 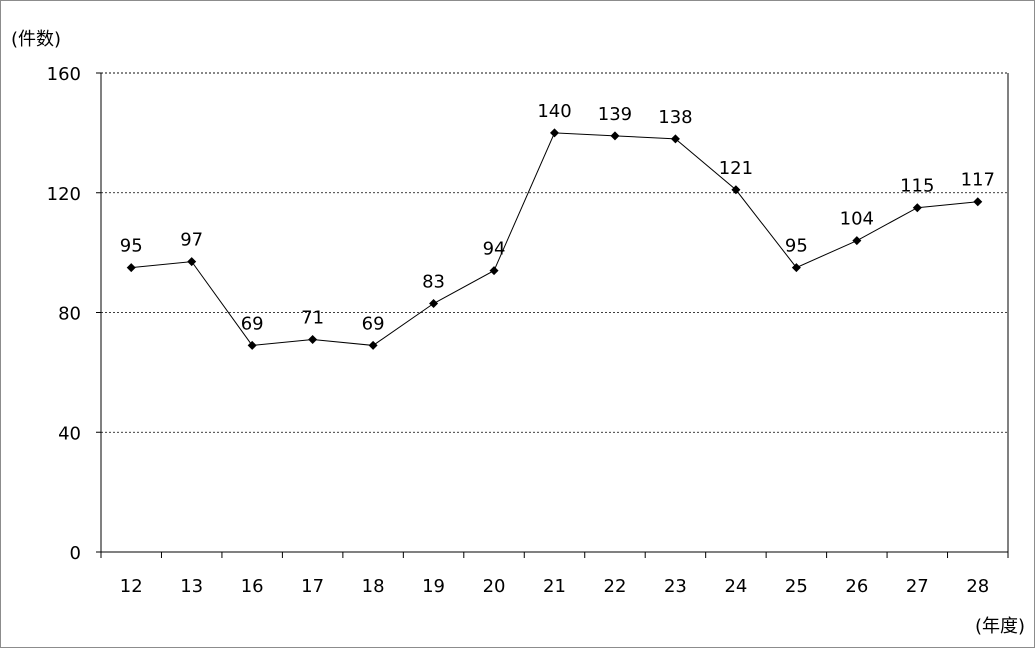 I want to click on data-label: 139, so click(x=615, y=114).